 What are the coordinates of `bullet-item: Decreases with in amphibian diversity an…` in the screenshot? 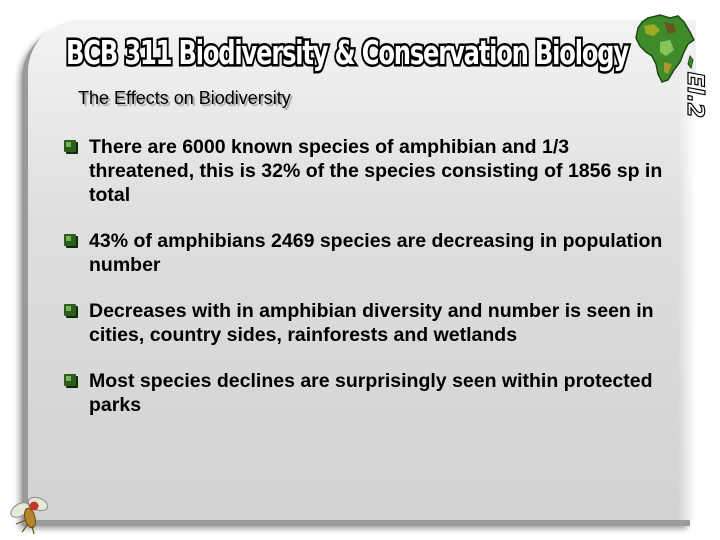 It's located at (368, 323).